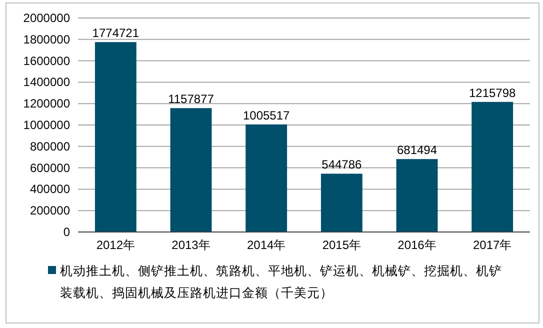 Image resolution: width=543 pixels, height=328 pixels. I want to click on data-label: 1157877, so click(191, 99).